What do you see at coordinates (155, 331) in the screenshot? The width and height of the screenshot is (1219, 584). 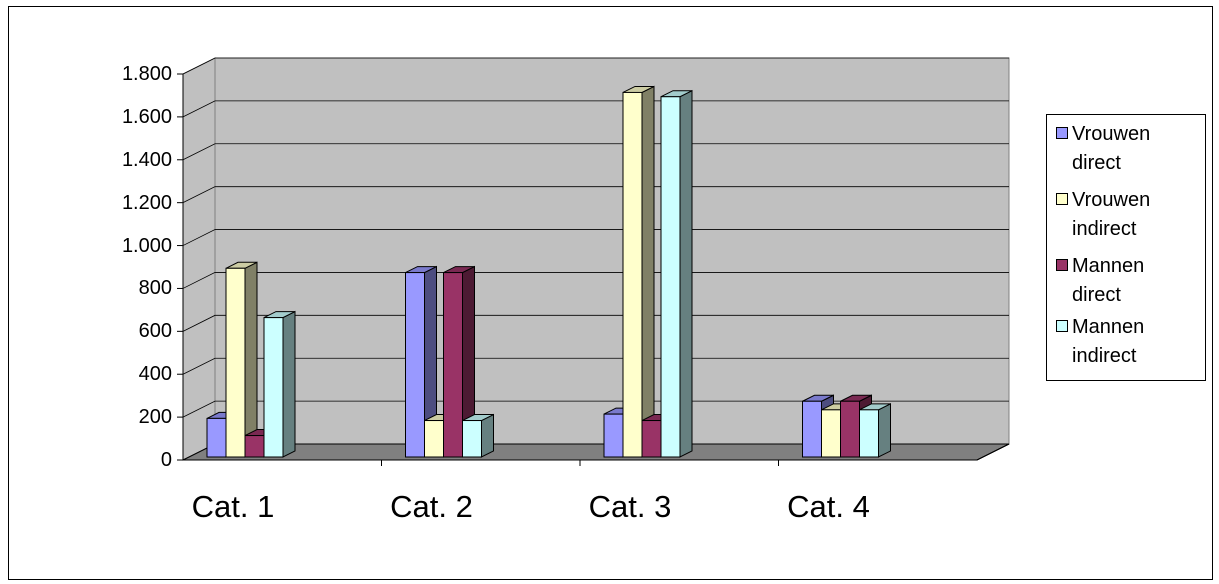 I see `y-tick-label: 600` at bounding box center [155, 331].